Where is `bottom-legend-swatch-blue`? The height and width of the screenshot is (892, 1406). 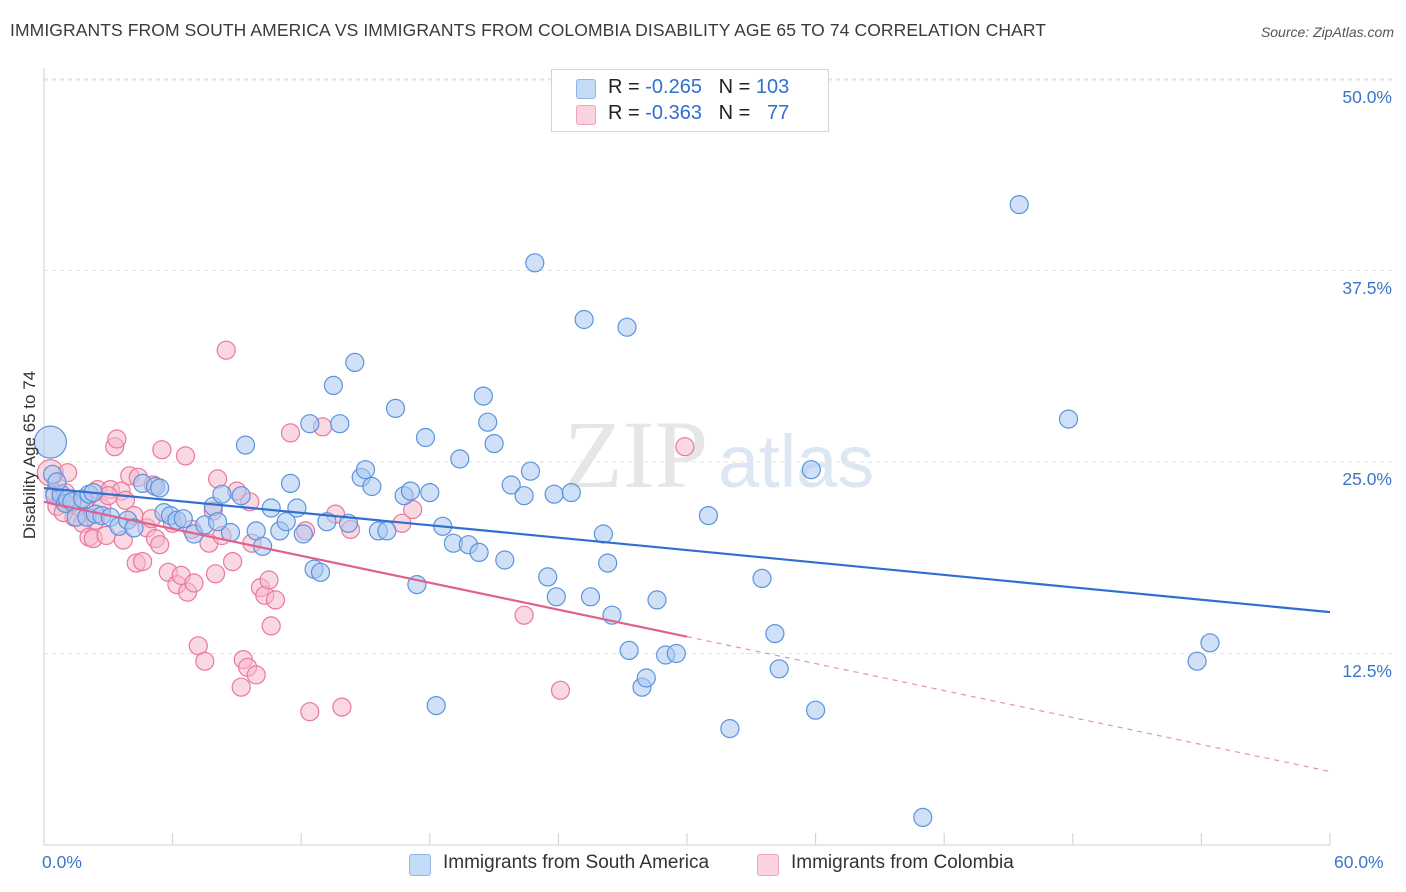 bottom-legend-swatch-blue is located at coordinates (420, 865).